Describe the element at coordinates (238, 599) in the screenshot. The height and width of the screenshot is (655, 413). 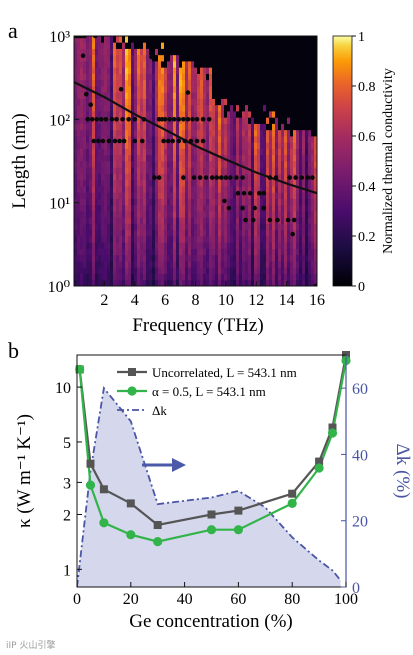
I see `x-tick-label: 60` at that location.